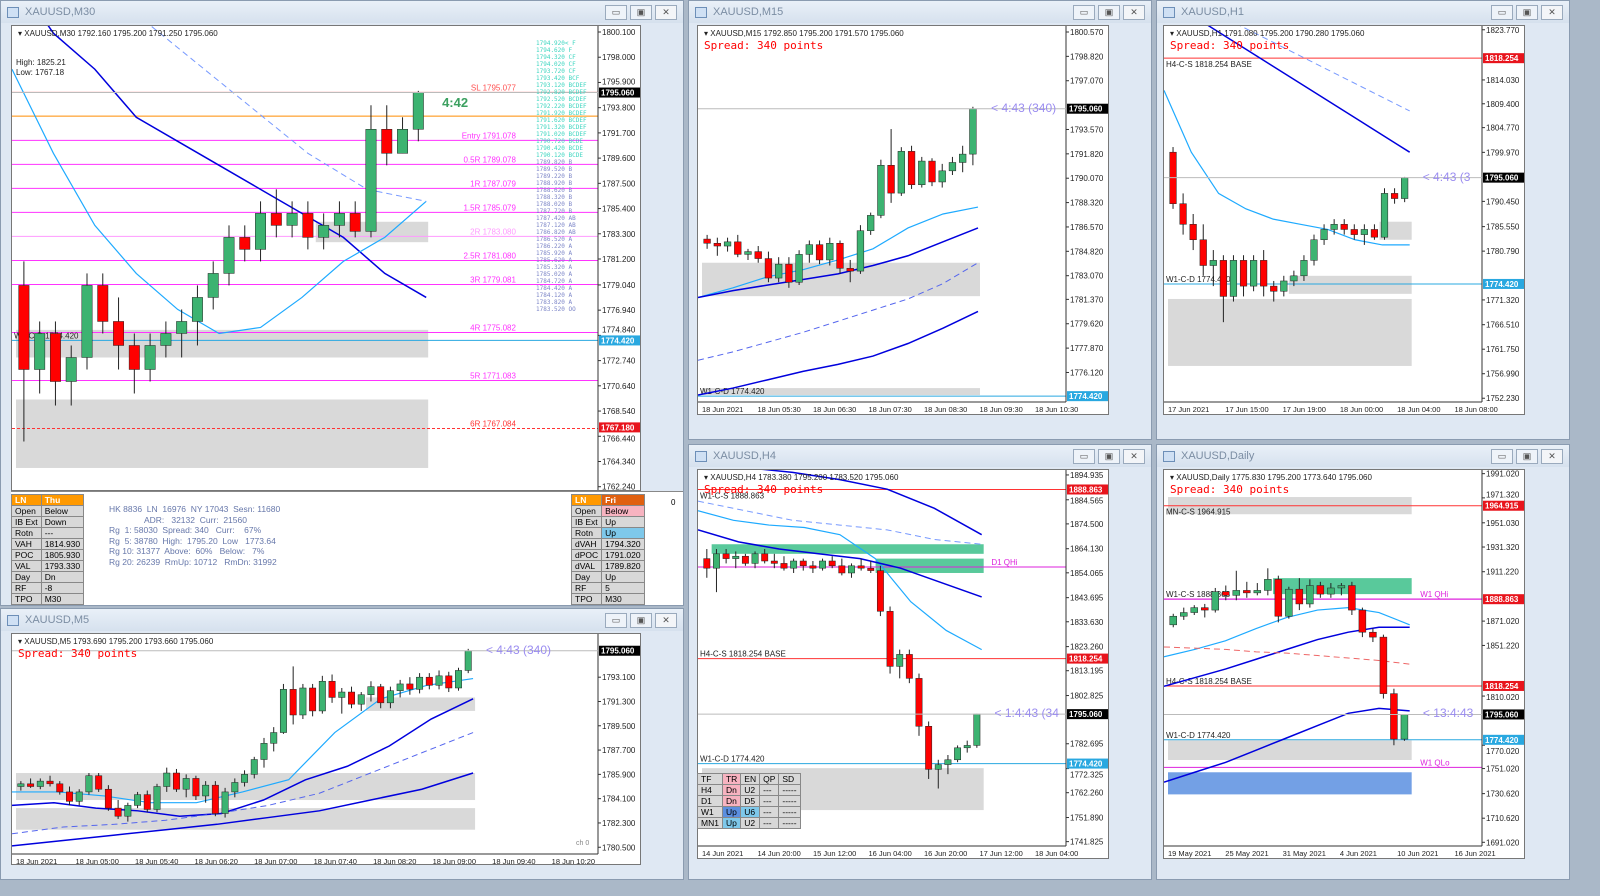 Image resolution: width=1600 pixels, height=896 pixels. What do you see at coordinates (1503, 621) in the screenshot?
I see `price-tick-label: 1871.020` at bounding box center [1503, 621].